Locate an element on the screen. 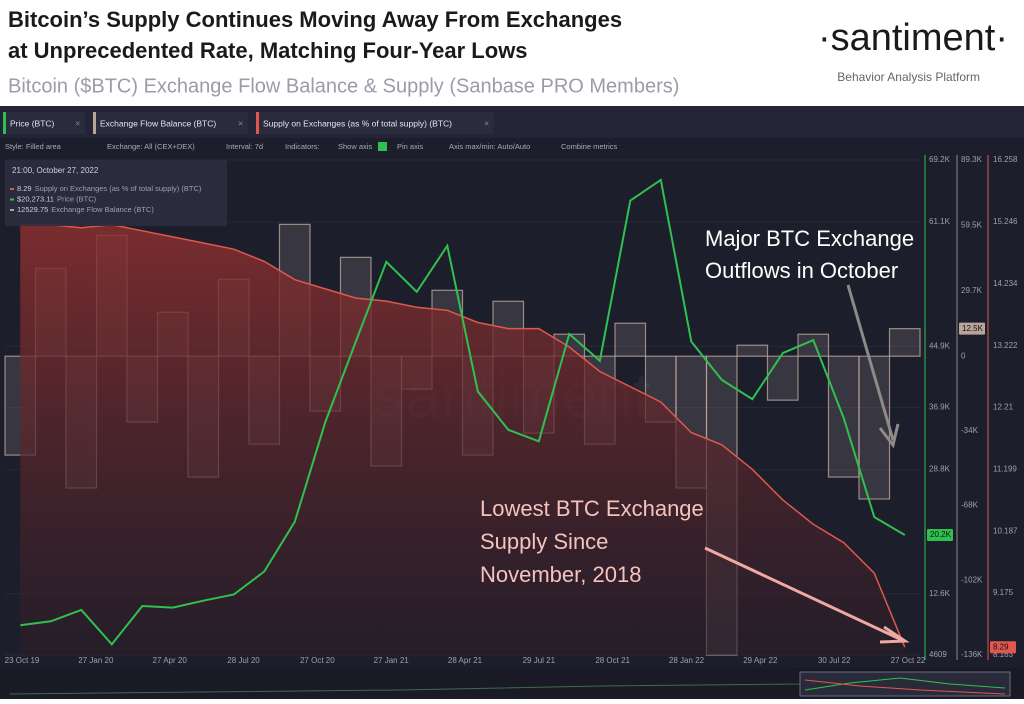 This screenshot has height=704, width=1024. tooltip-time: 21:00, October 27, 2022 is located at coordinates (55, 170).